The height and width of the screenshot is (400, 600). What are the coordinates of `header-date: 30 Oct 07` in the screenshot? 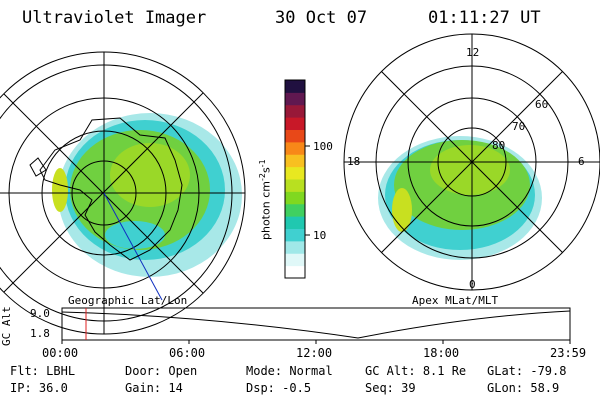 It's located at (321, 18).